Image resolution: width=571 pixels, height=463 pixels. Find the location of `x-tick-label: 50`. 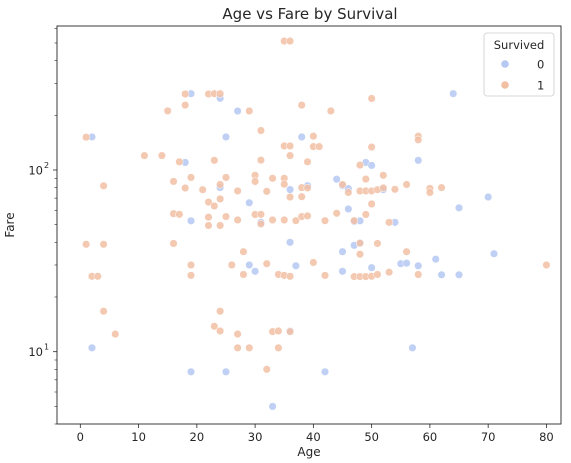

x-tick-label: 50 is located at coordinates (371, 437).